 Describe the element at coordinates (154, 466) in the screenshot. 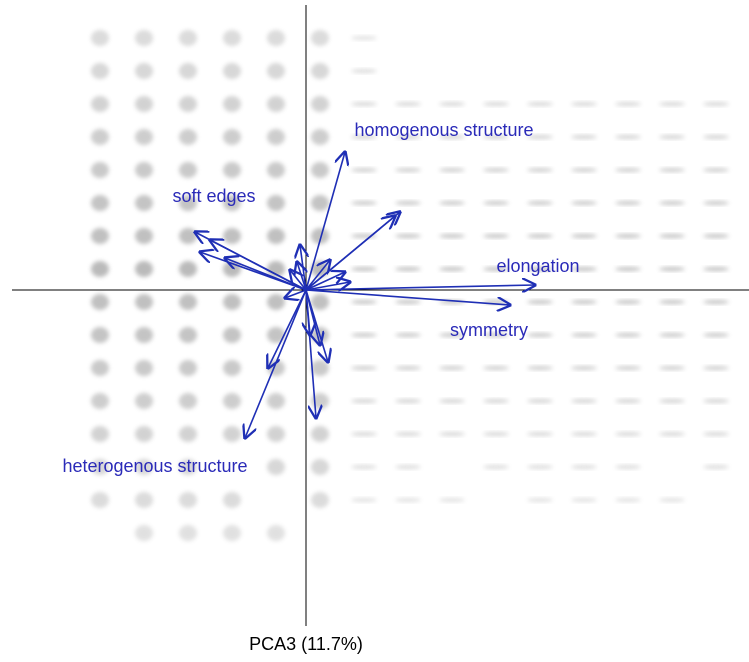

I see `label-heterogenous: heterogenous structure` at that location.